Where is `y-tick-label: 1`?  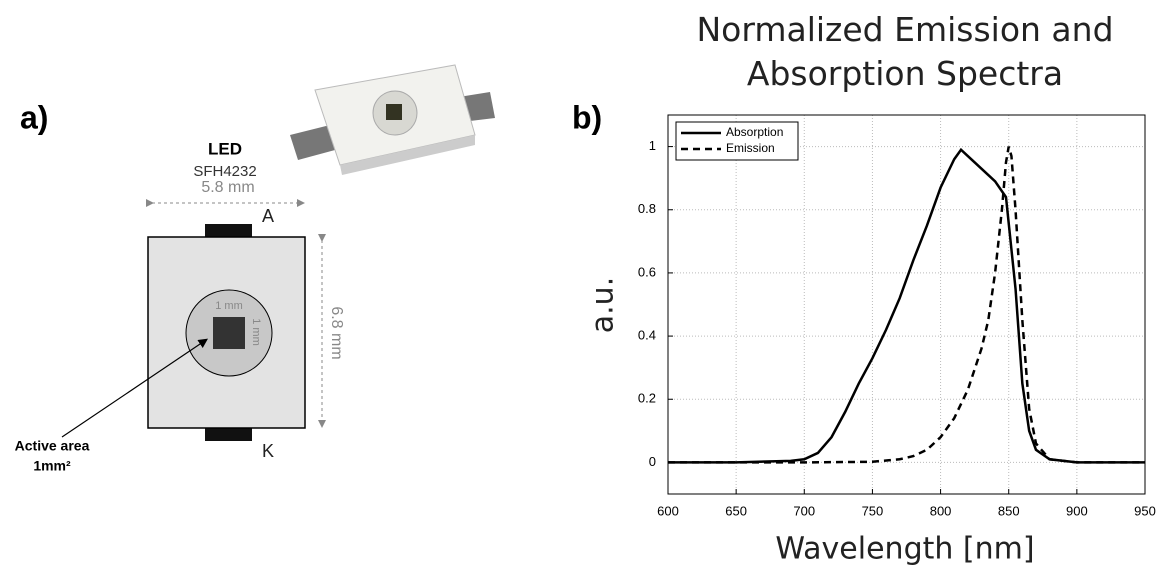 y-tick-label: 1 is located at coordinates (652, 145).